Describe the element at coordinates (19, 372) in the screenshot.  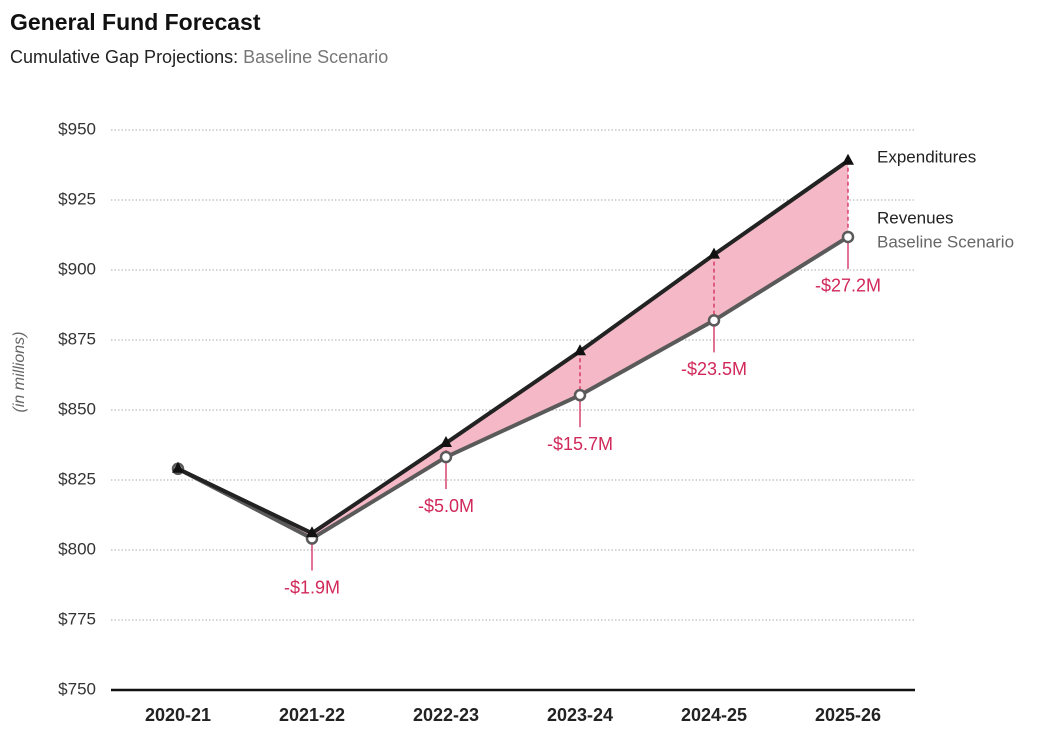
I see `y-axis-label: (in millions)` at that location.